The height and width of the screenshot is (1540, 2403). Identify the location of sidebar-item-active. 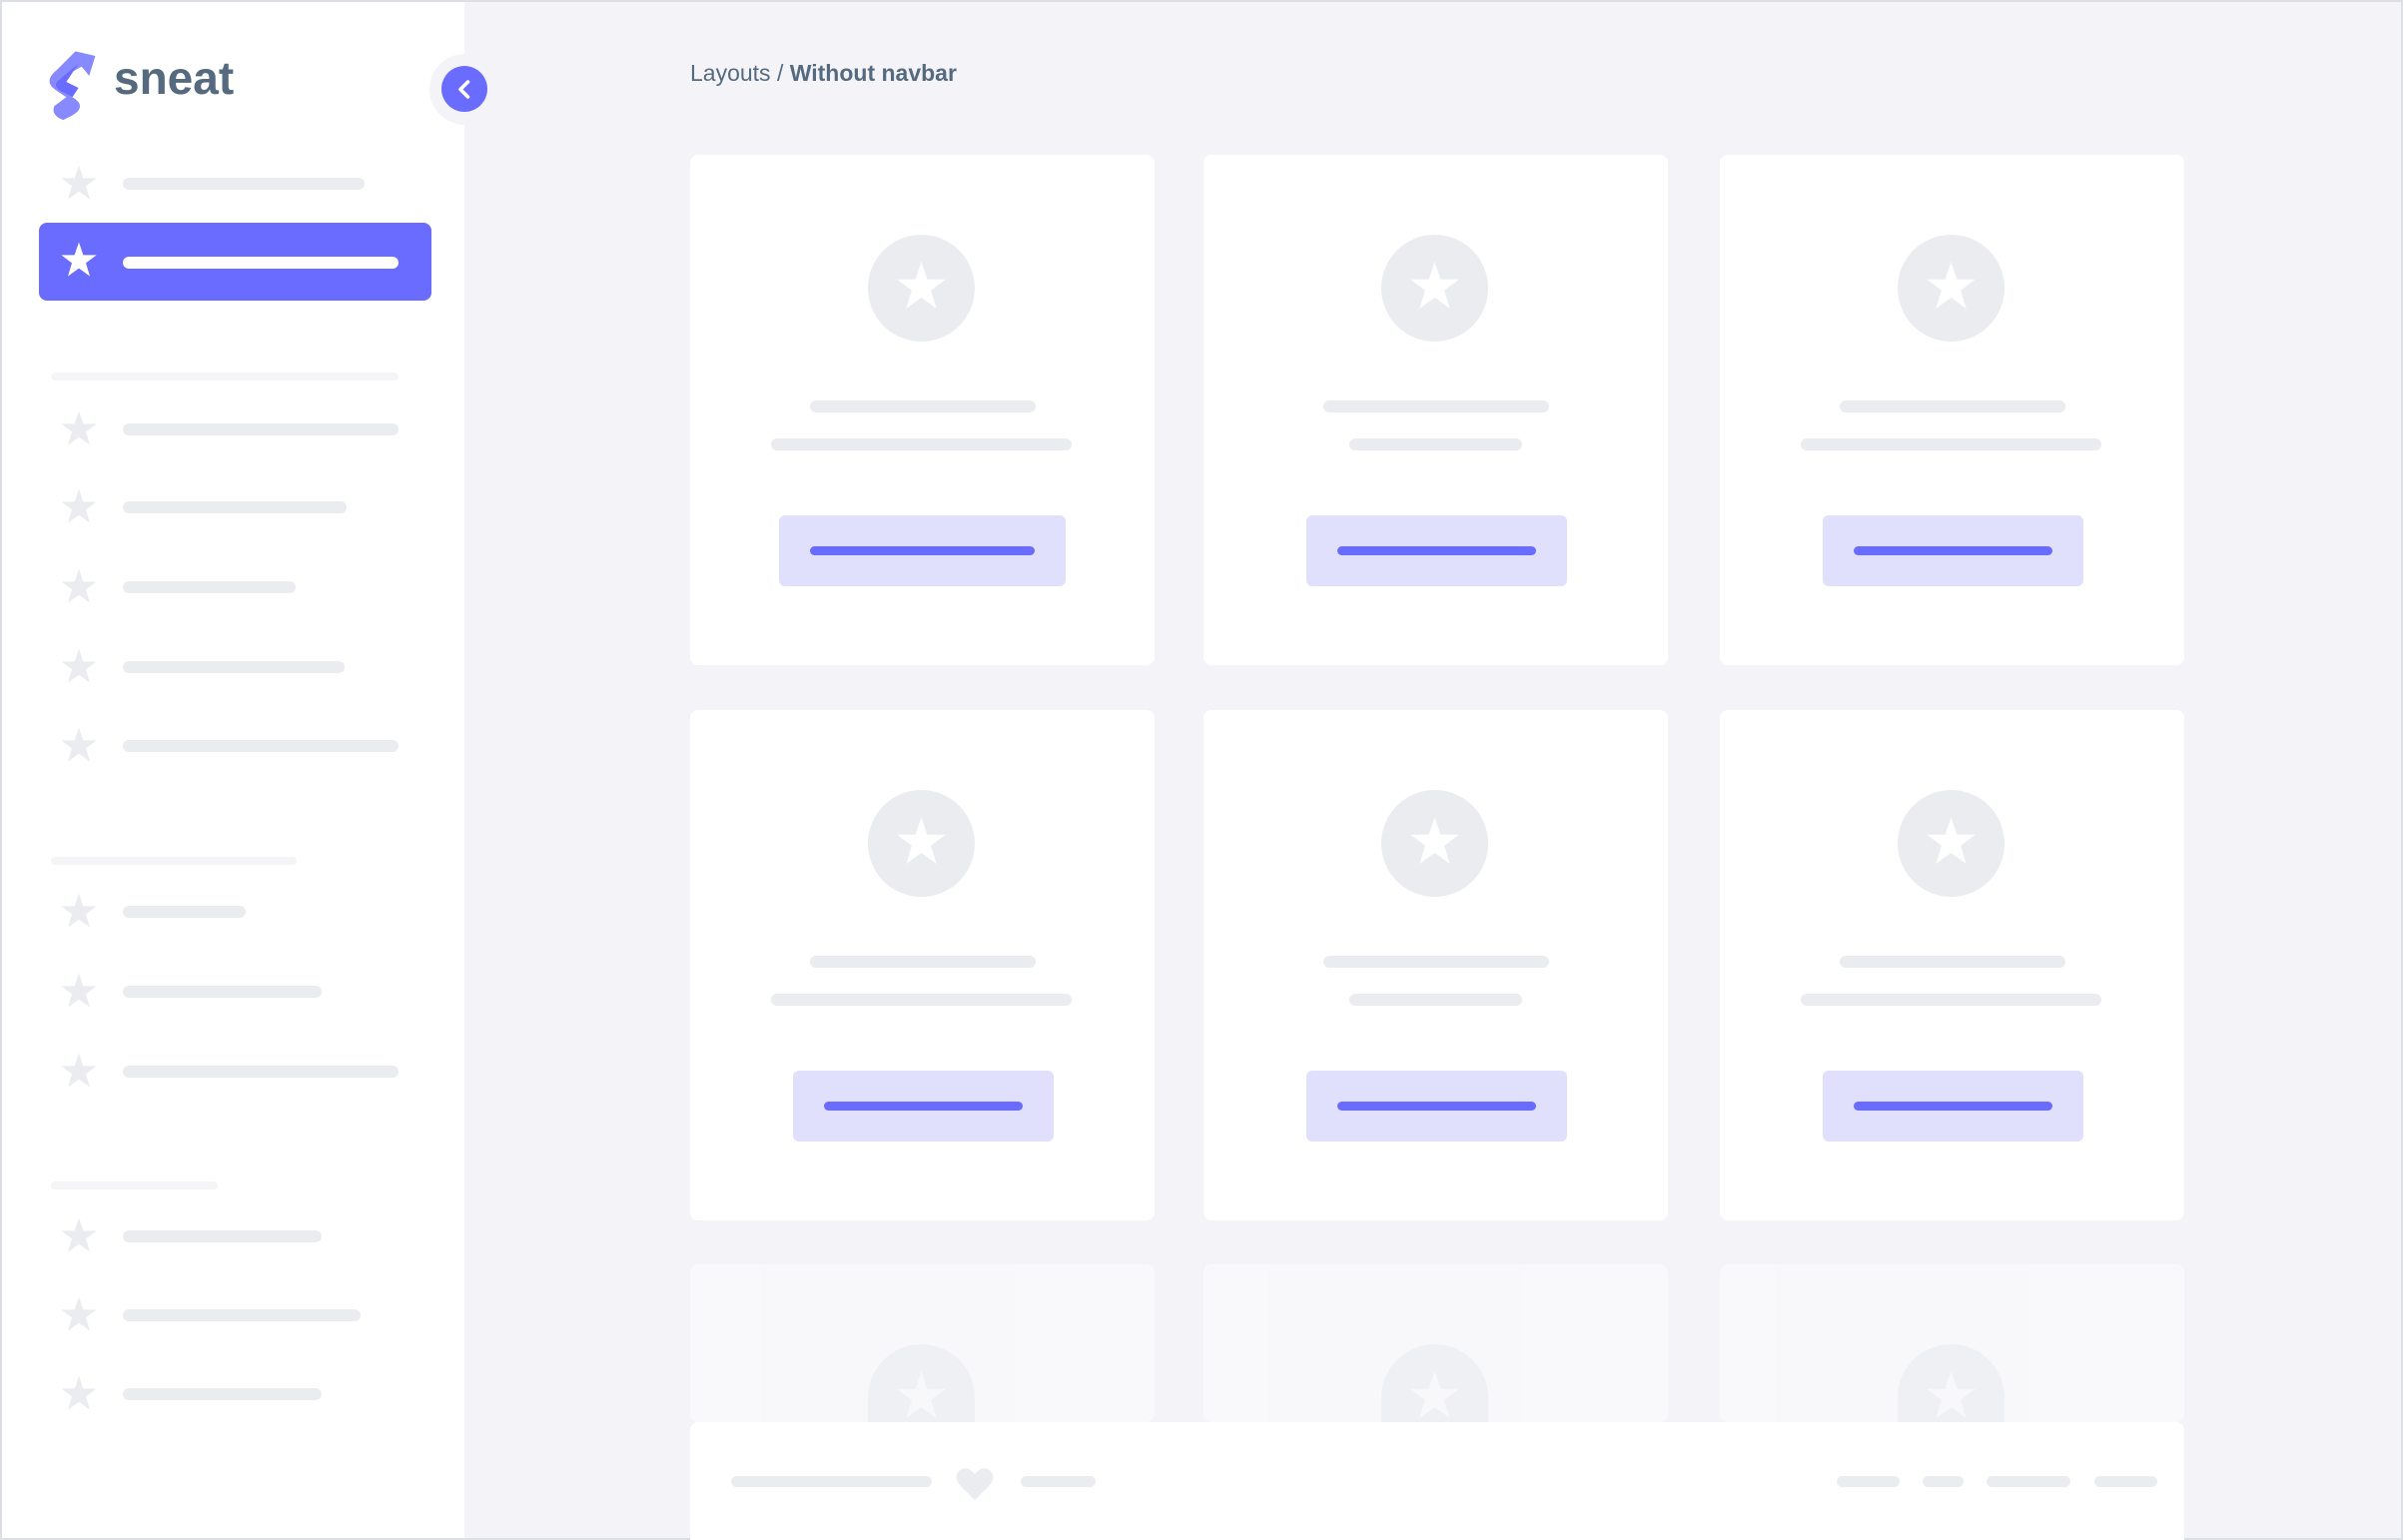
(235, 262).